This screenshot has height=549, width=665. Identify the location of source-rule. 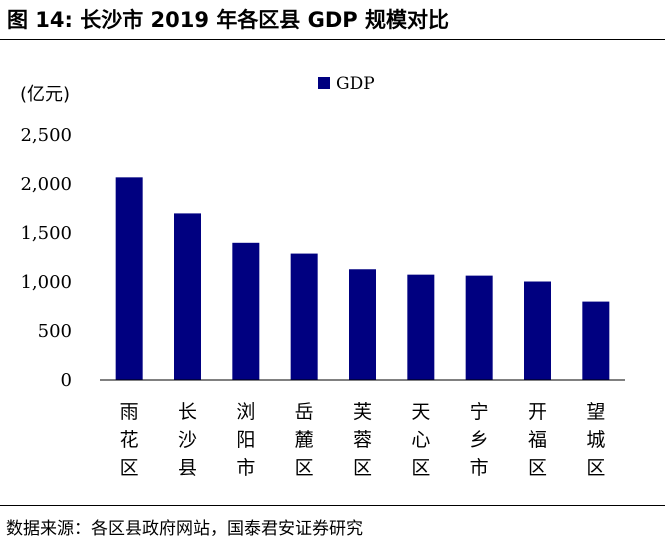
(332, 505).